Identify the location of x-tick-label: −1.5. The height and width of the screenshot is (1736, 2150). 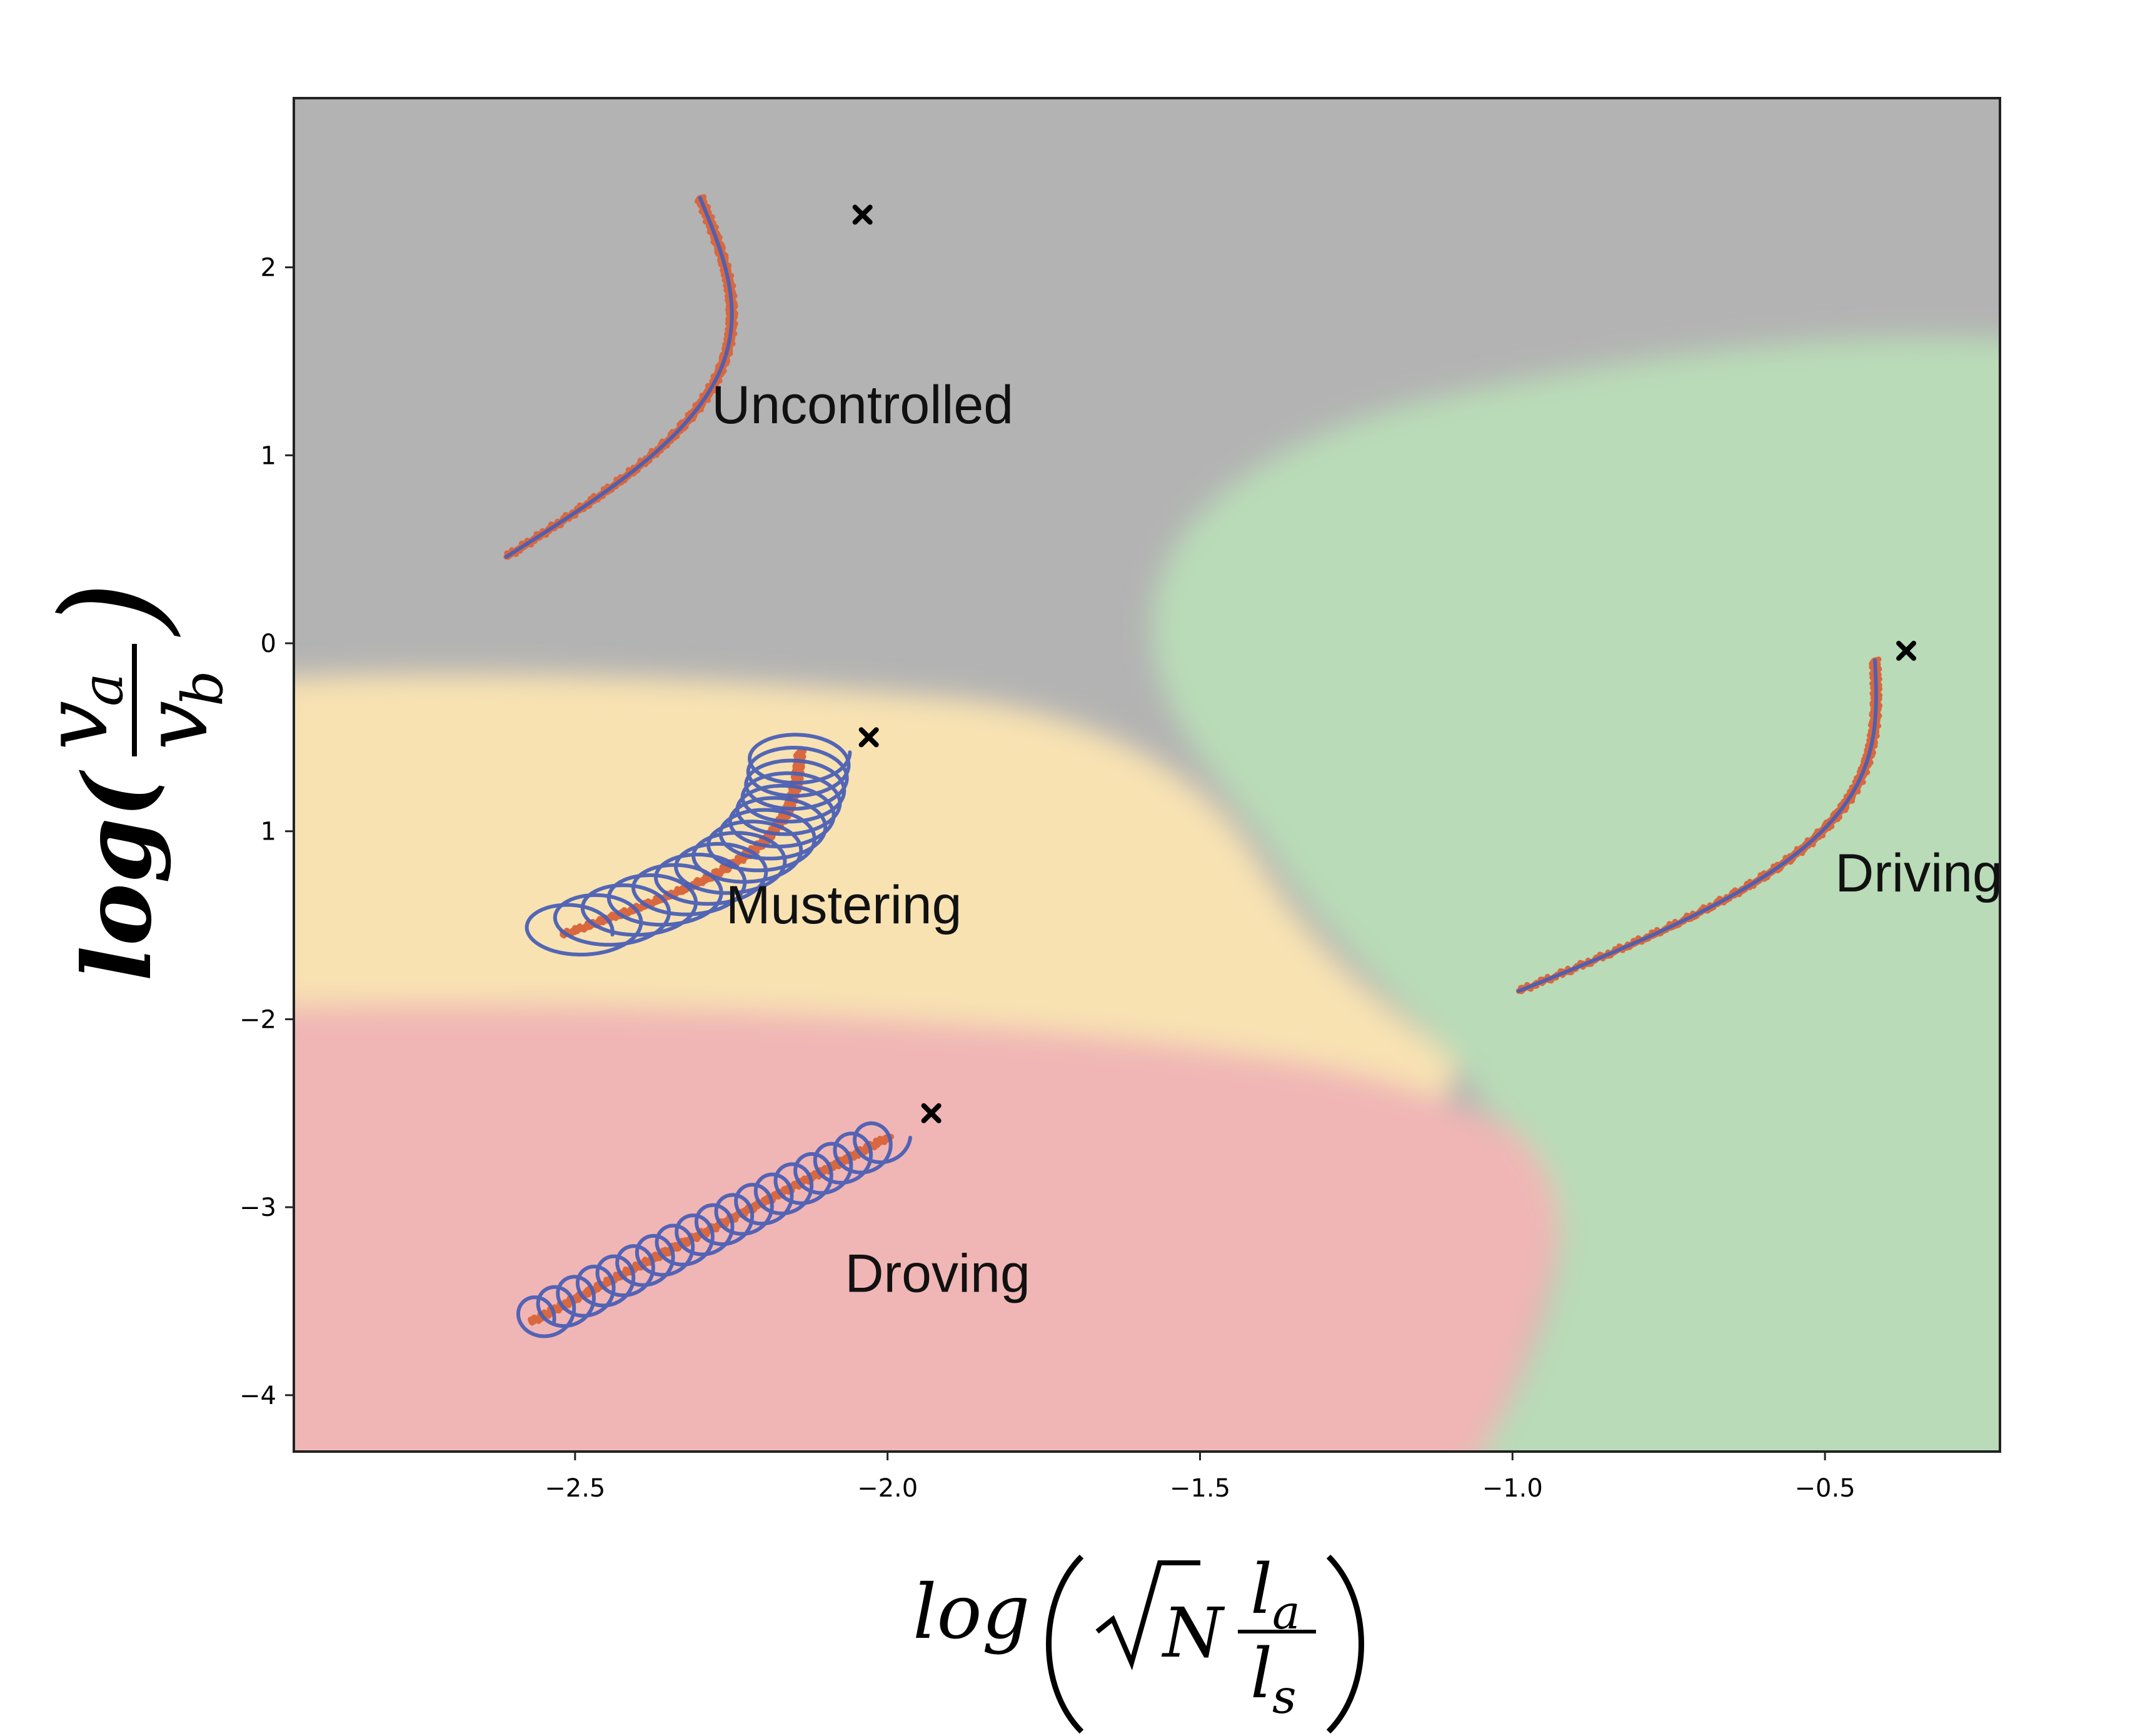
(1200, 1488).